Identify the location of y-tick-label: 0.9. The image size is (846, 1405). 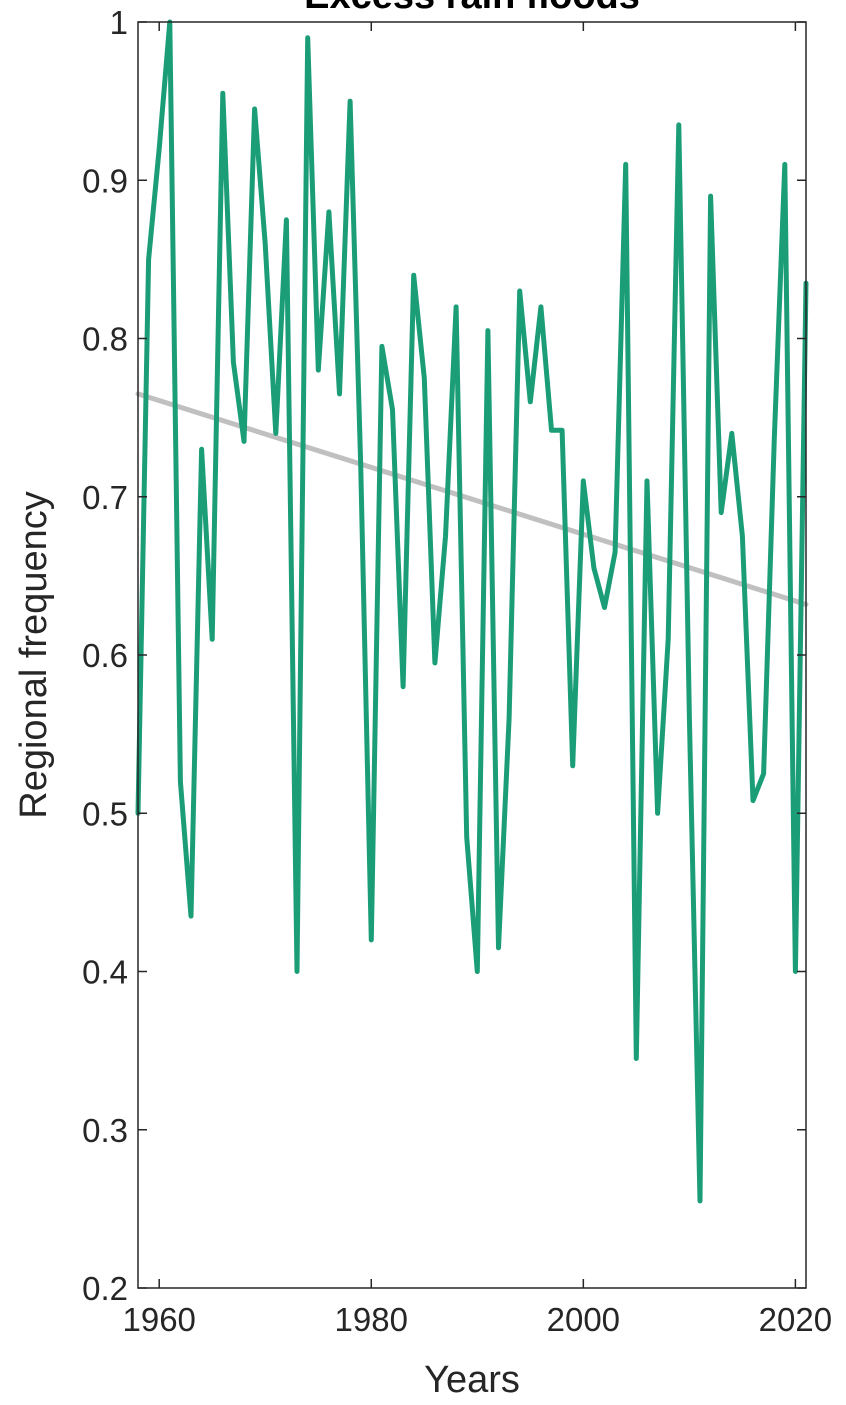
(105, 180).